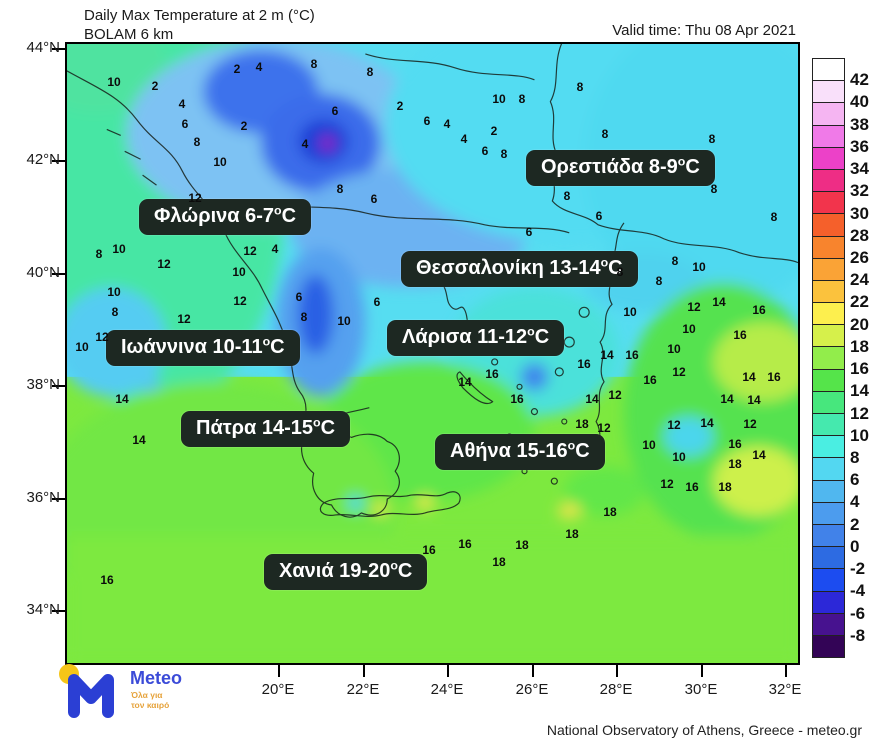 The height and width of the screenshot is (755, 880). What do you see at coordinates (150, 705) in the screenshot?
I see `logo-tagline-line2: τον καιρό` at bounding box center [150, 705].